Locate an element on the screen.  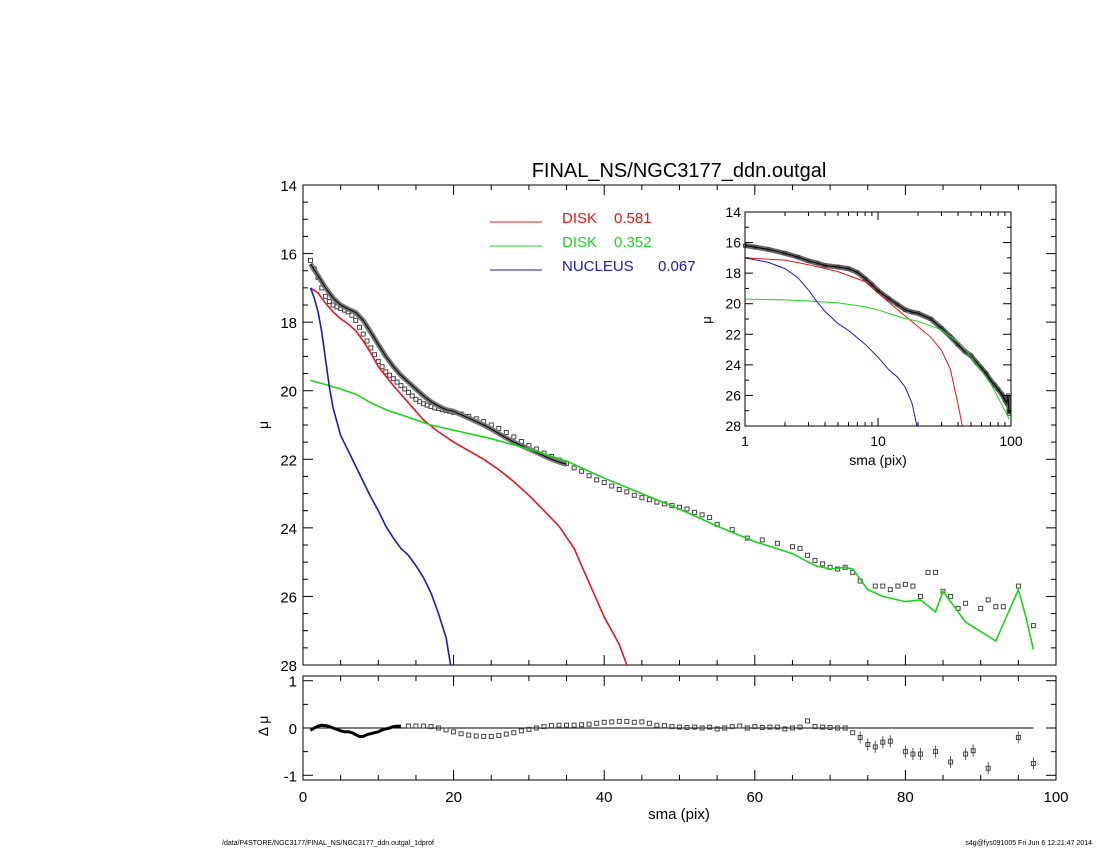
inset-y-tick-label: 20 is located at coordinates (733, 304).